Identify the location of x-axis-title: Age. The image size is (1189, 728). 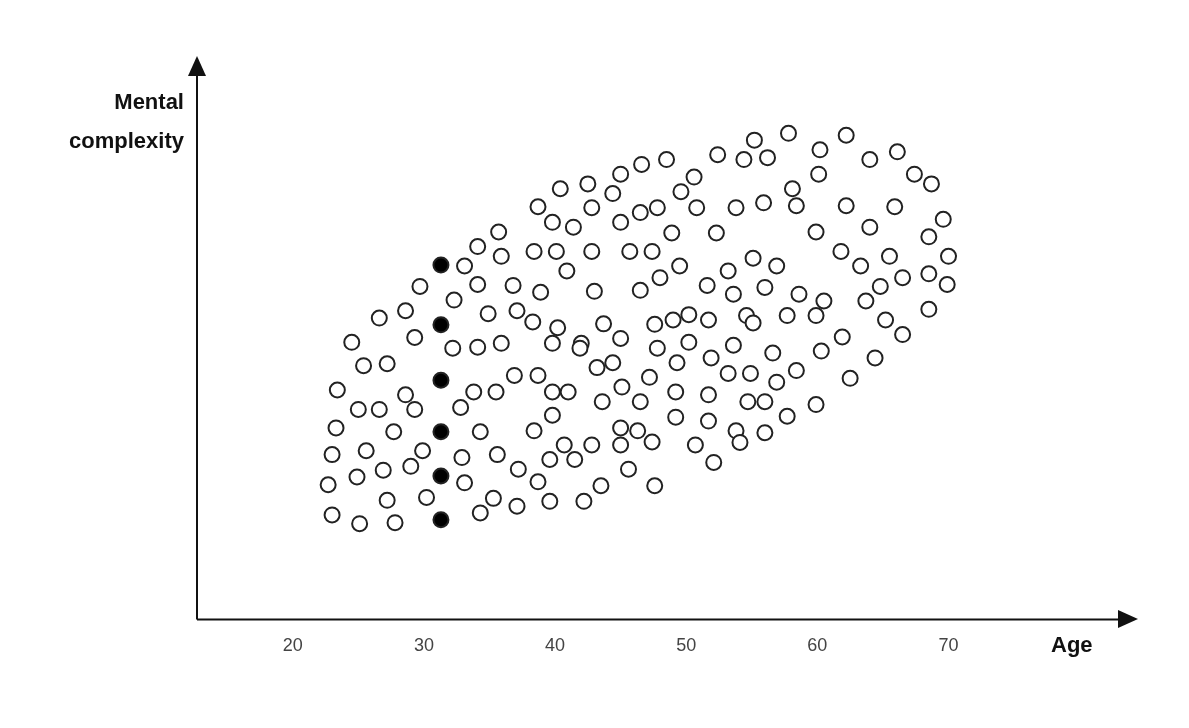
(1072, 645).